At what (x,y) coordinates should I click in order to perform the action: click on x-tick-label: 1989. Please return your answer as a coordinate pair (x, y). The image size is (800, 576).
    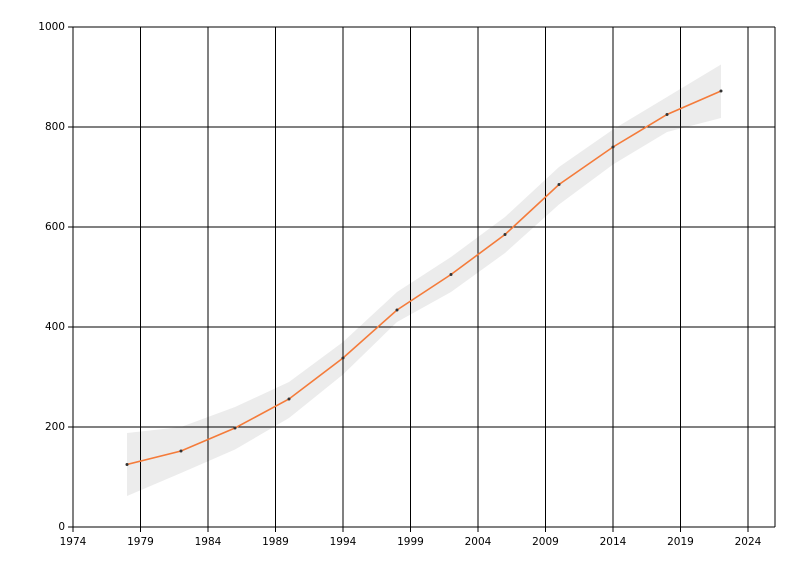
    Looking at the image, I should click on (275, 542).